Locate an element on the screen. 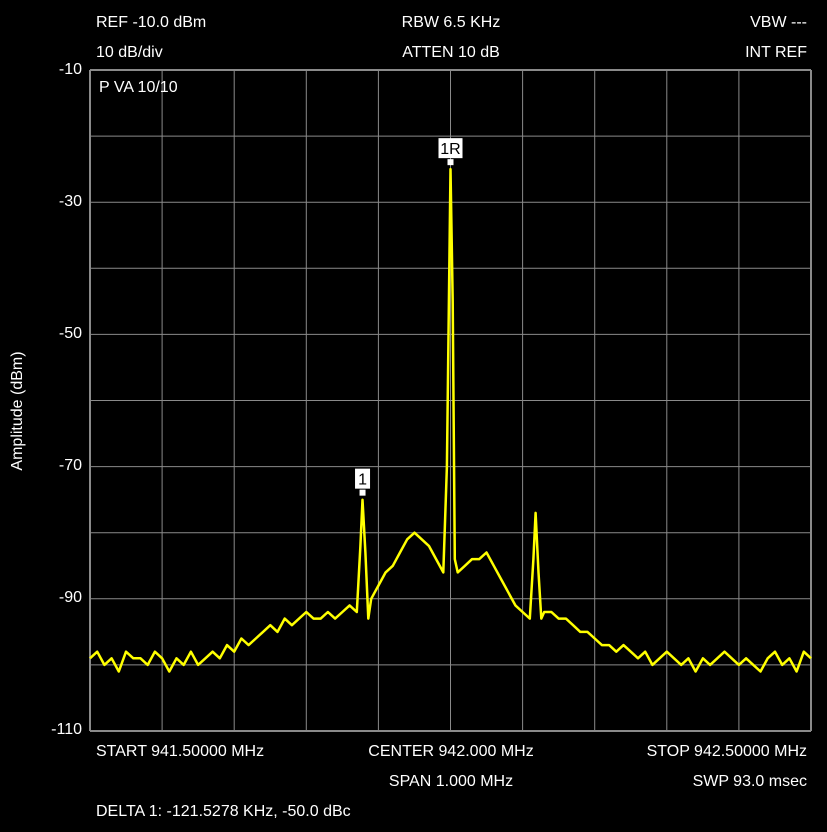  y-tick-label: -90 is located at coordinates (70, 597).